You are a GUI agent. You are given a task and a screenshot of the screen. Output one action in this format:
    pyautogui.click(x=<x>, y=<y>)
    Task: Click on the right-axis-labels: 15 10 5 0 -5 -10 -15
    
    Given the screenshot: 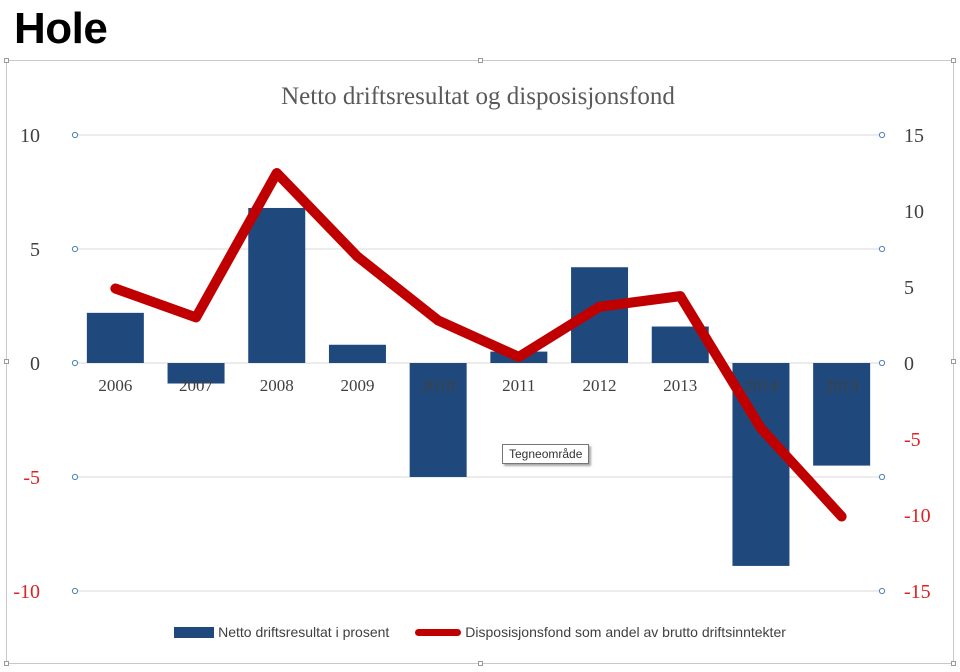 What is the action you would take?
    pyautogui.click(x=917, y=364)
    